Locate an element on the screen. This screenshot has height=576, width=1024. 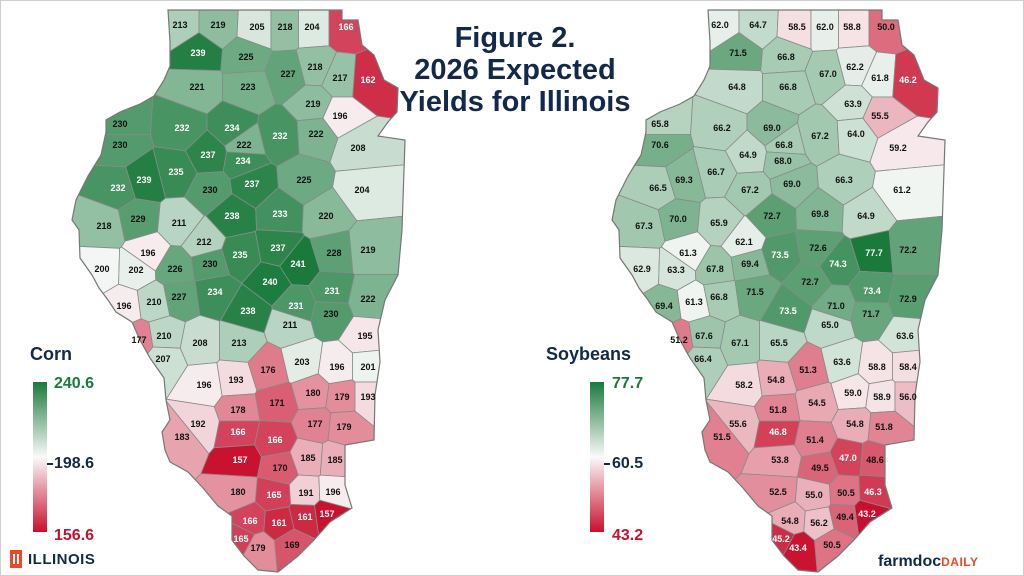
soybeans-county-value: 74.3 is located at coordinates (838, 264).